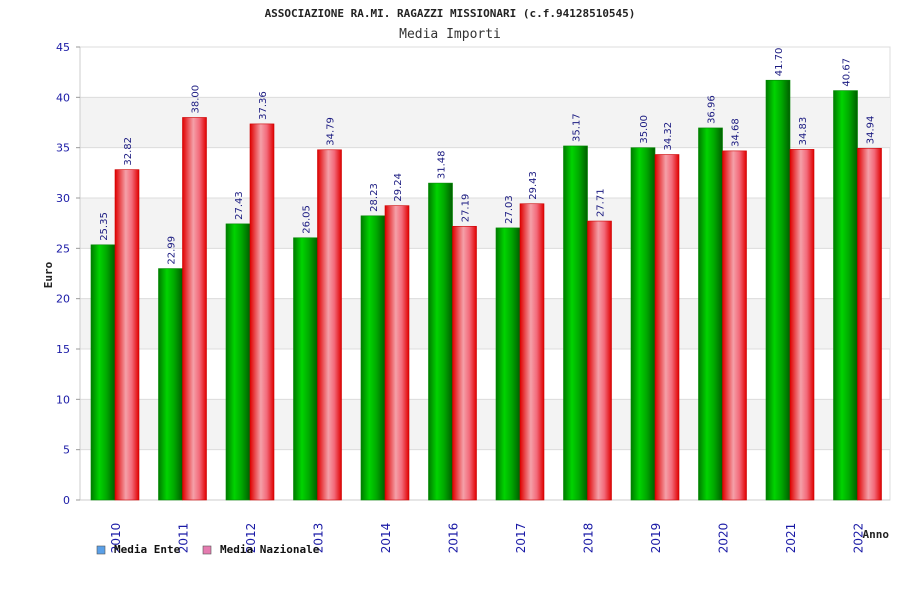 The height and width of the screenshot is (600, 900). I want to click on y-tick-label: 25, so click(63, 248).